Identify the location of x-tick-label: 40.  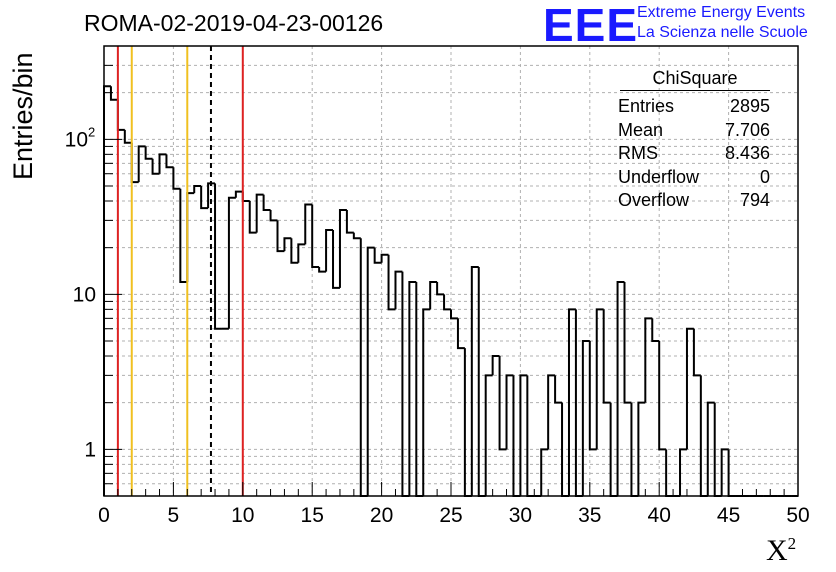
(659, 515).